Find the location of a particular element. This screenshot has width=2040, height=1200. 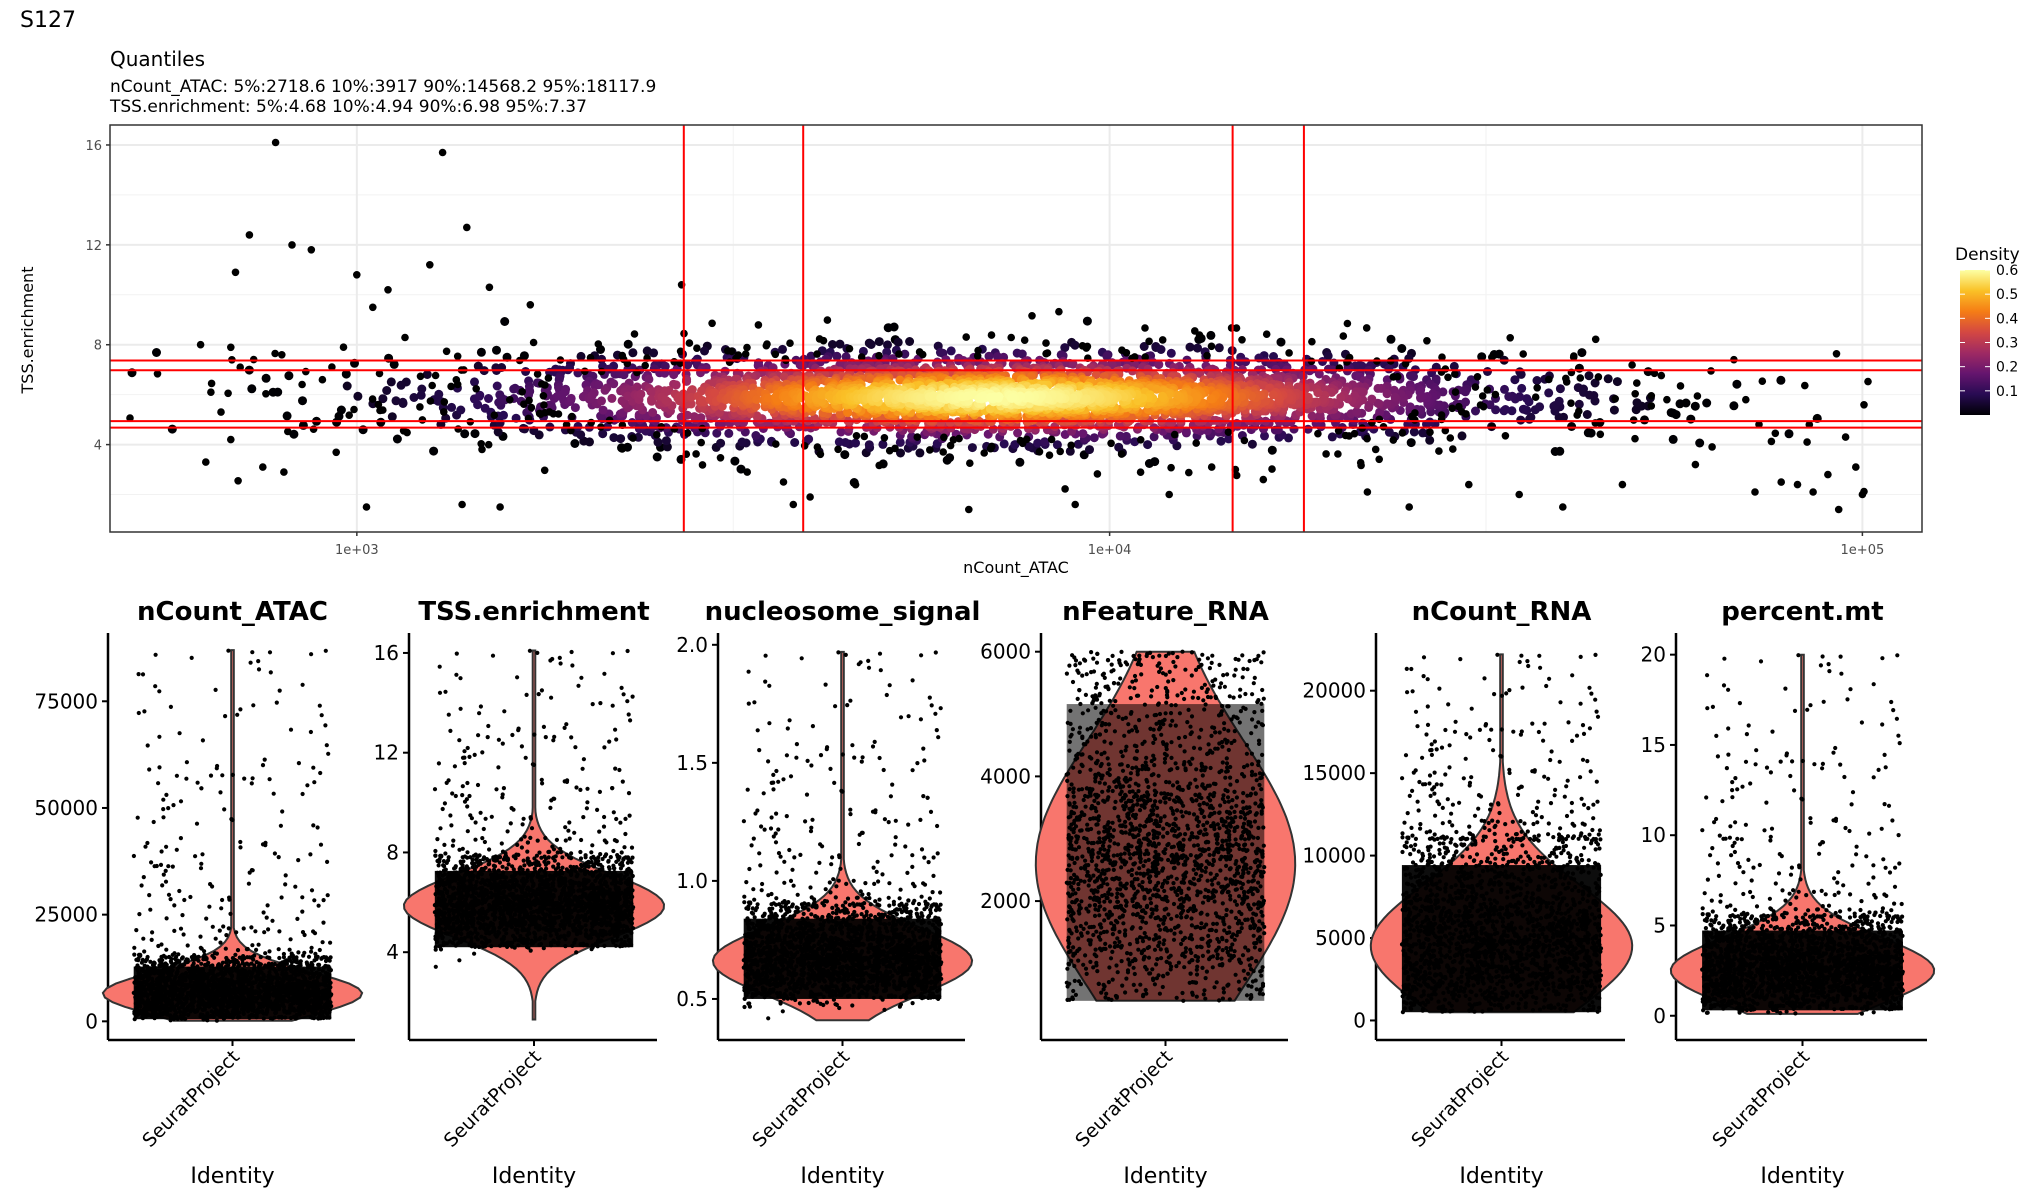

legend-tick-label: 0.5 is located at coordinates (2007, 295).